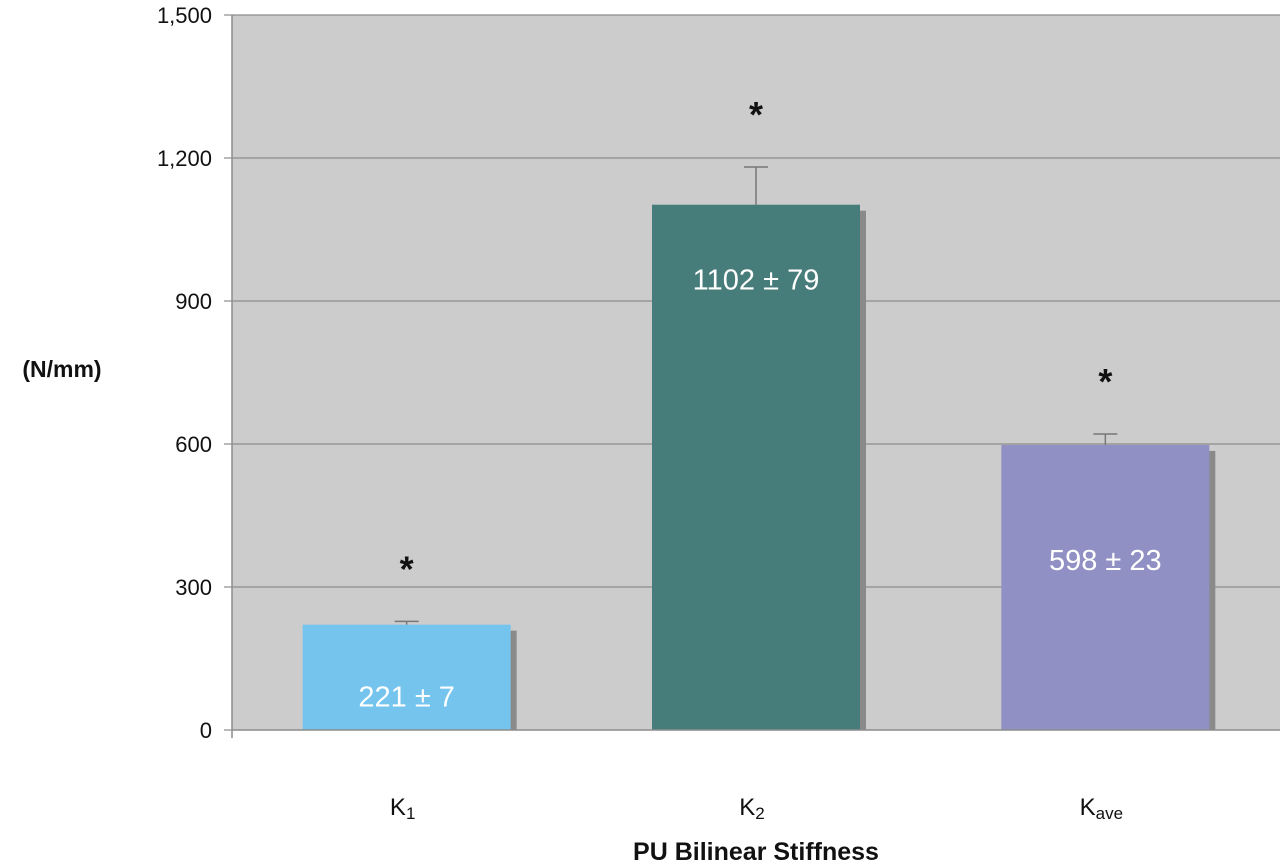 The width and height of the screenshot is (1280, 868). What do you see at coordinates (1105, 561) in the screenshot?
I see `data-label: 598 ± 23` at bounding box center [1105, 561].